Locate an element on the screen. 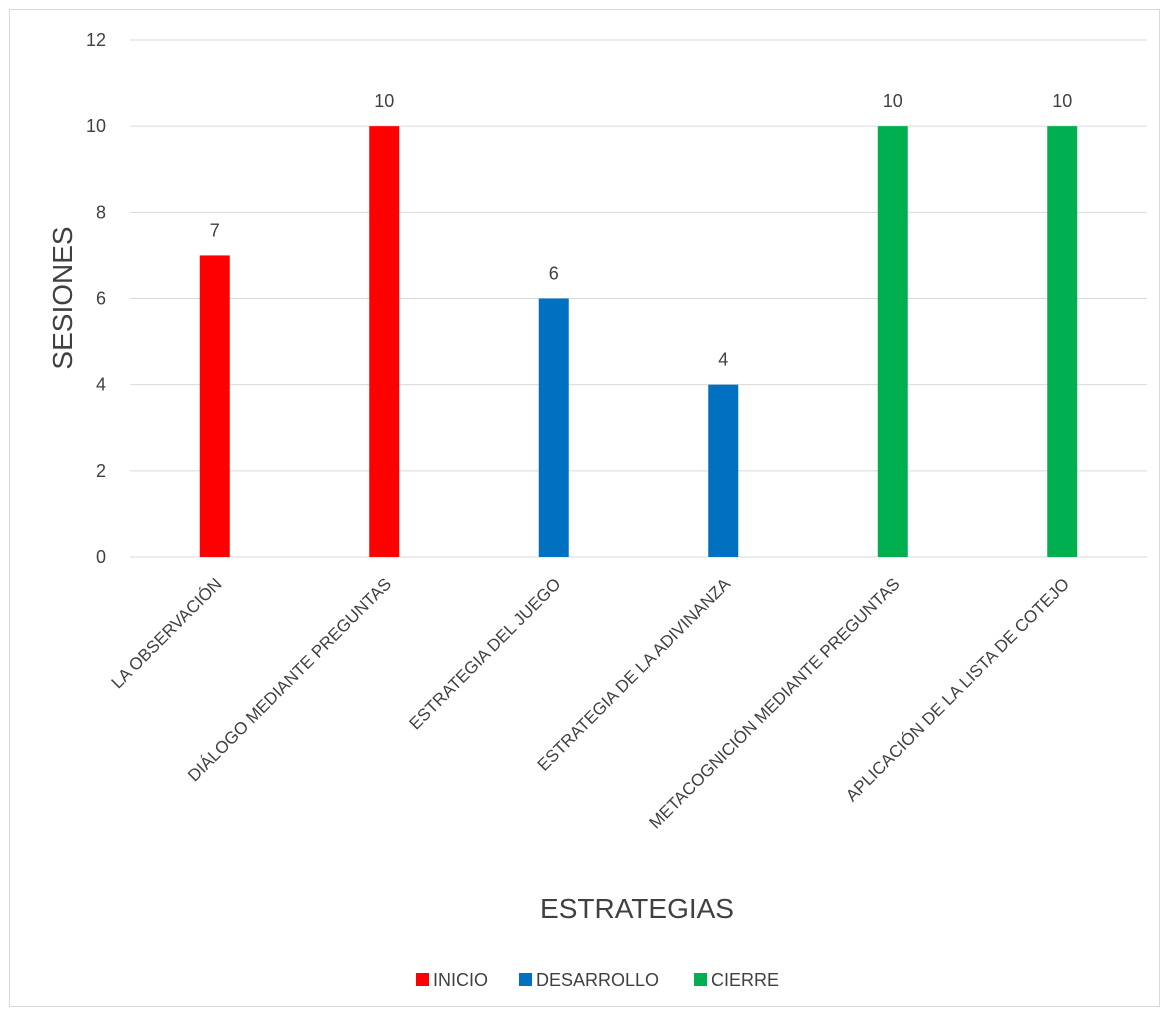 The image size is (1163, 1009). y-axis-title: SESIONES is located at coordinates (62, 297).